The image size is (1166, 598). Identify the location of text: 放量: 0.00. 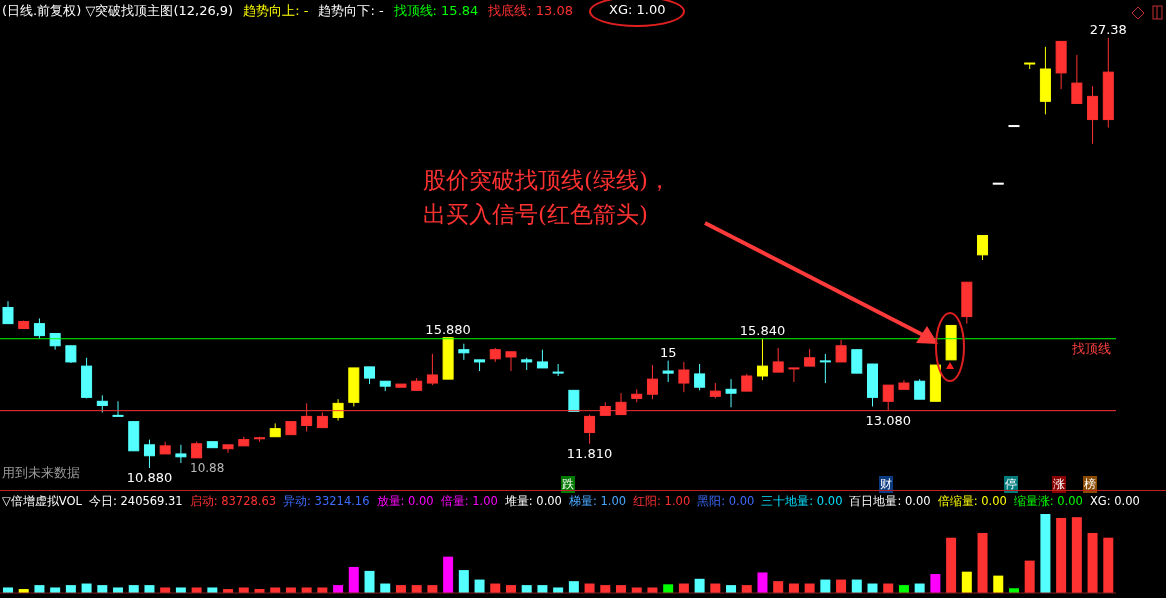
(405, 501).